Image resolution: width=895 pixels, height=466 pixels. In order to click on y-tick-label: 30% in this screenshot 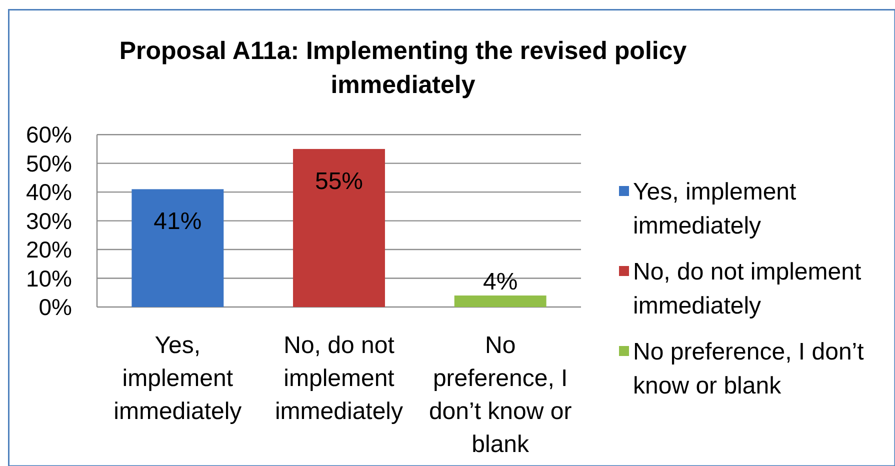, I will do `click(49, 221)`.